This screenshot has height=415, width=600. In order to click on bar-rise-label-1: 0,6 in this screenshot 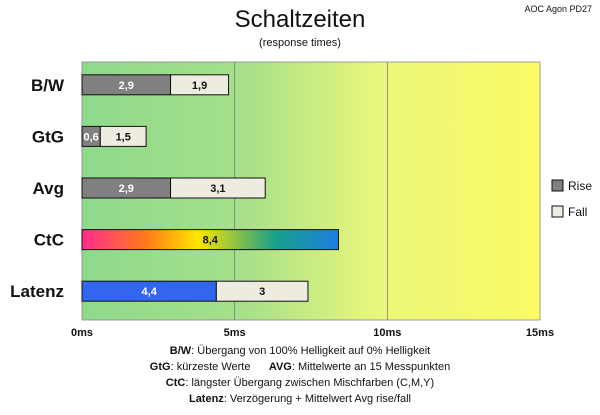, I will do `click(91, 137)`.